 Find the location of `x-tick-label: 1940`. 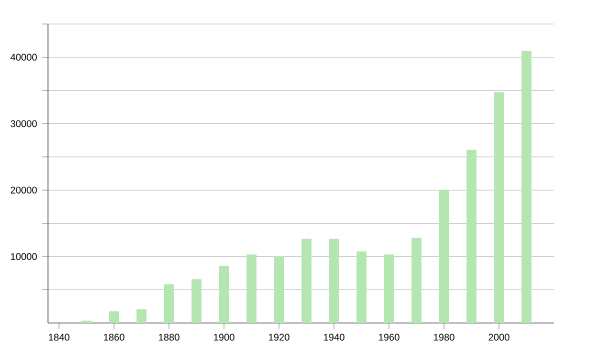

x-tick-label: 1940 is located at coordinates (334, 337).